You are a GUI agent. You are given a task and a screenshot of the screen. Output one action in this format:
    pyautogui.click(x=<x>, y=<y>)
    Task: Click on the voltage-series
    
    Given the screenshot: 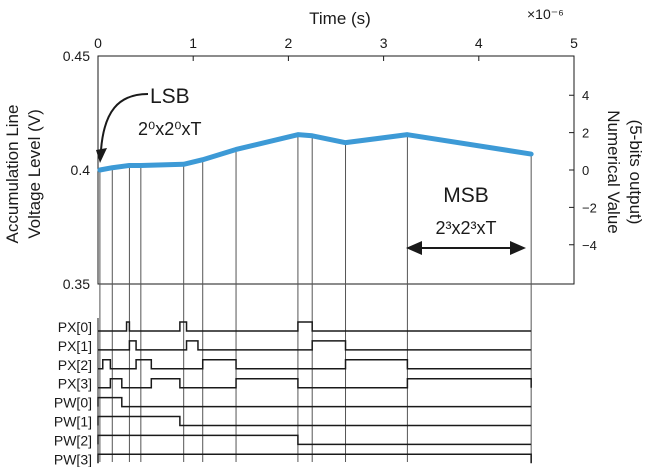 What is the action you would take?
    pyautogui.click(x=315, y=152)
    